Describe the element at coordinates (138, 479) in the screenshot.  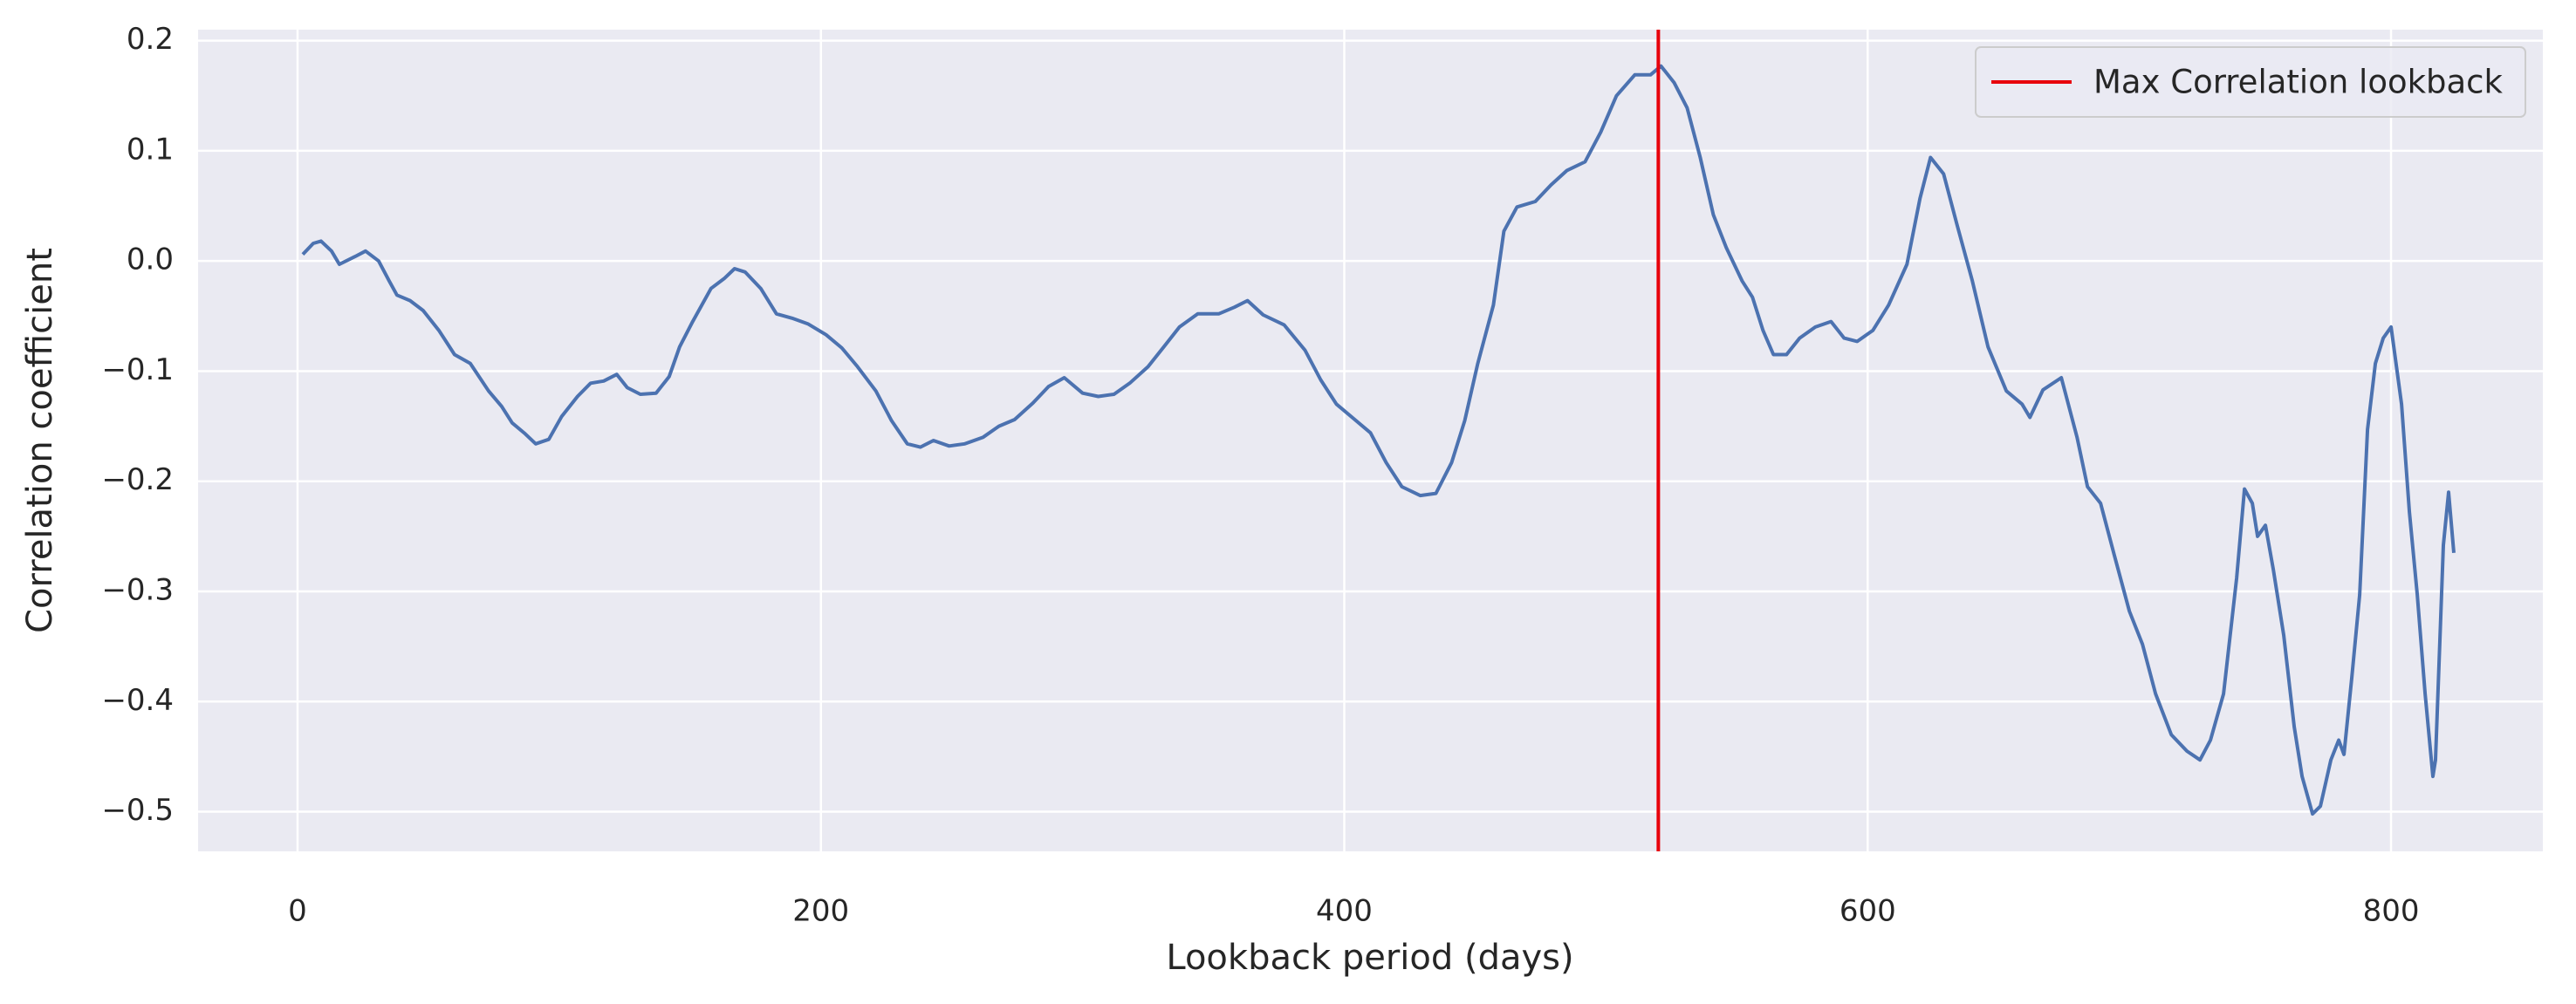
I see `y-tick-label: −0.2` at that location.